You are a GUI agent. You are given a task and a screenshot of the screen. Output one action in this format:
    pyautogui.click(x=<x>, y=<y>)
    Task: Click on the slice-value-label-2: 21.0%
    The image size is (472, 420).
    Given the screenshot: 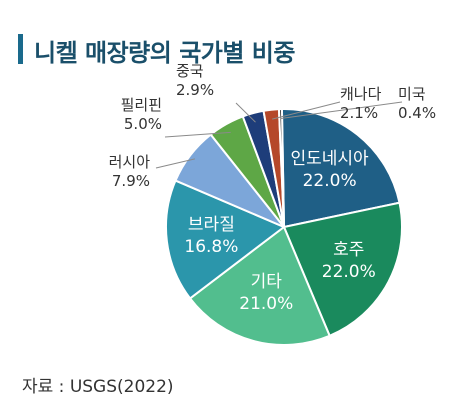 What is the action you would take?
    pyautogui.click(x=266, y=304)
    